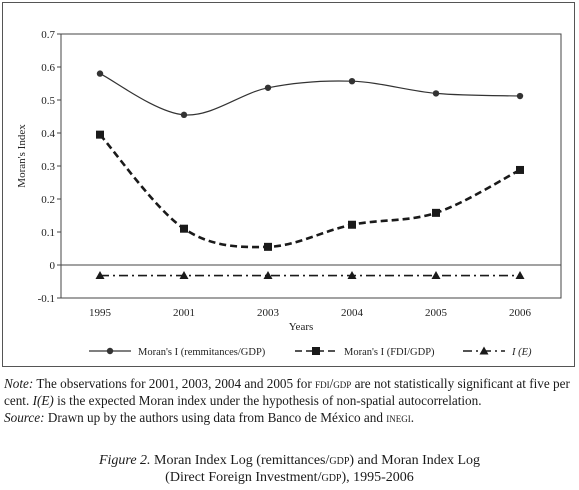 The image size is (579, 490). What do you see at coordinates (43, 400) in the screenshot?
I see `note-ie: I(E)` at bounding box center [43, 400].